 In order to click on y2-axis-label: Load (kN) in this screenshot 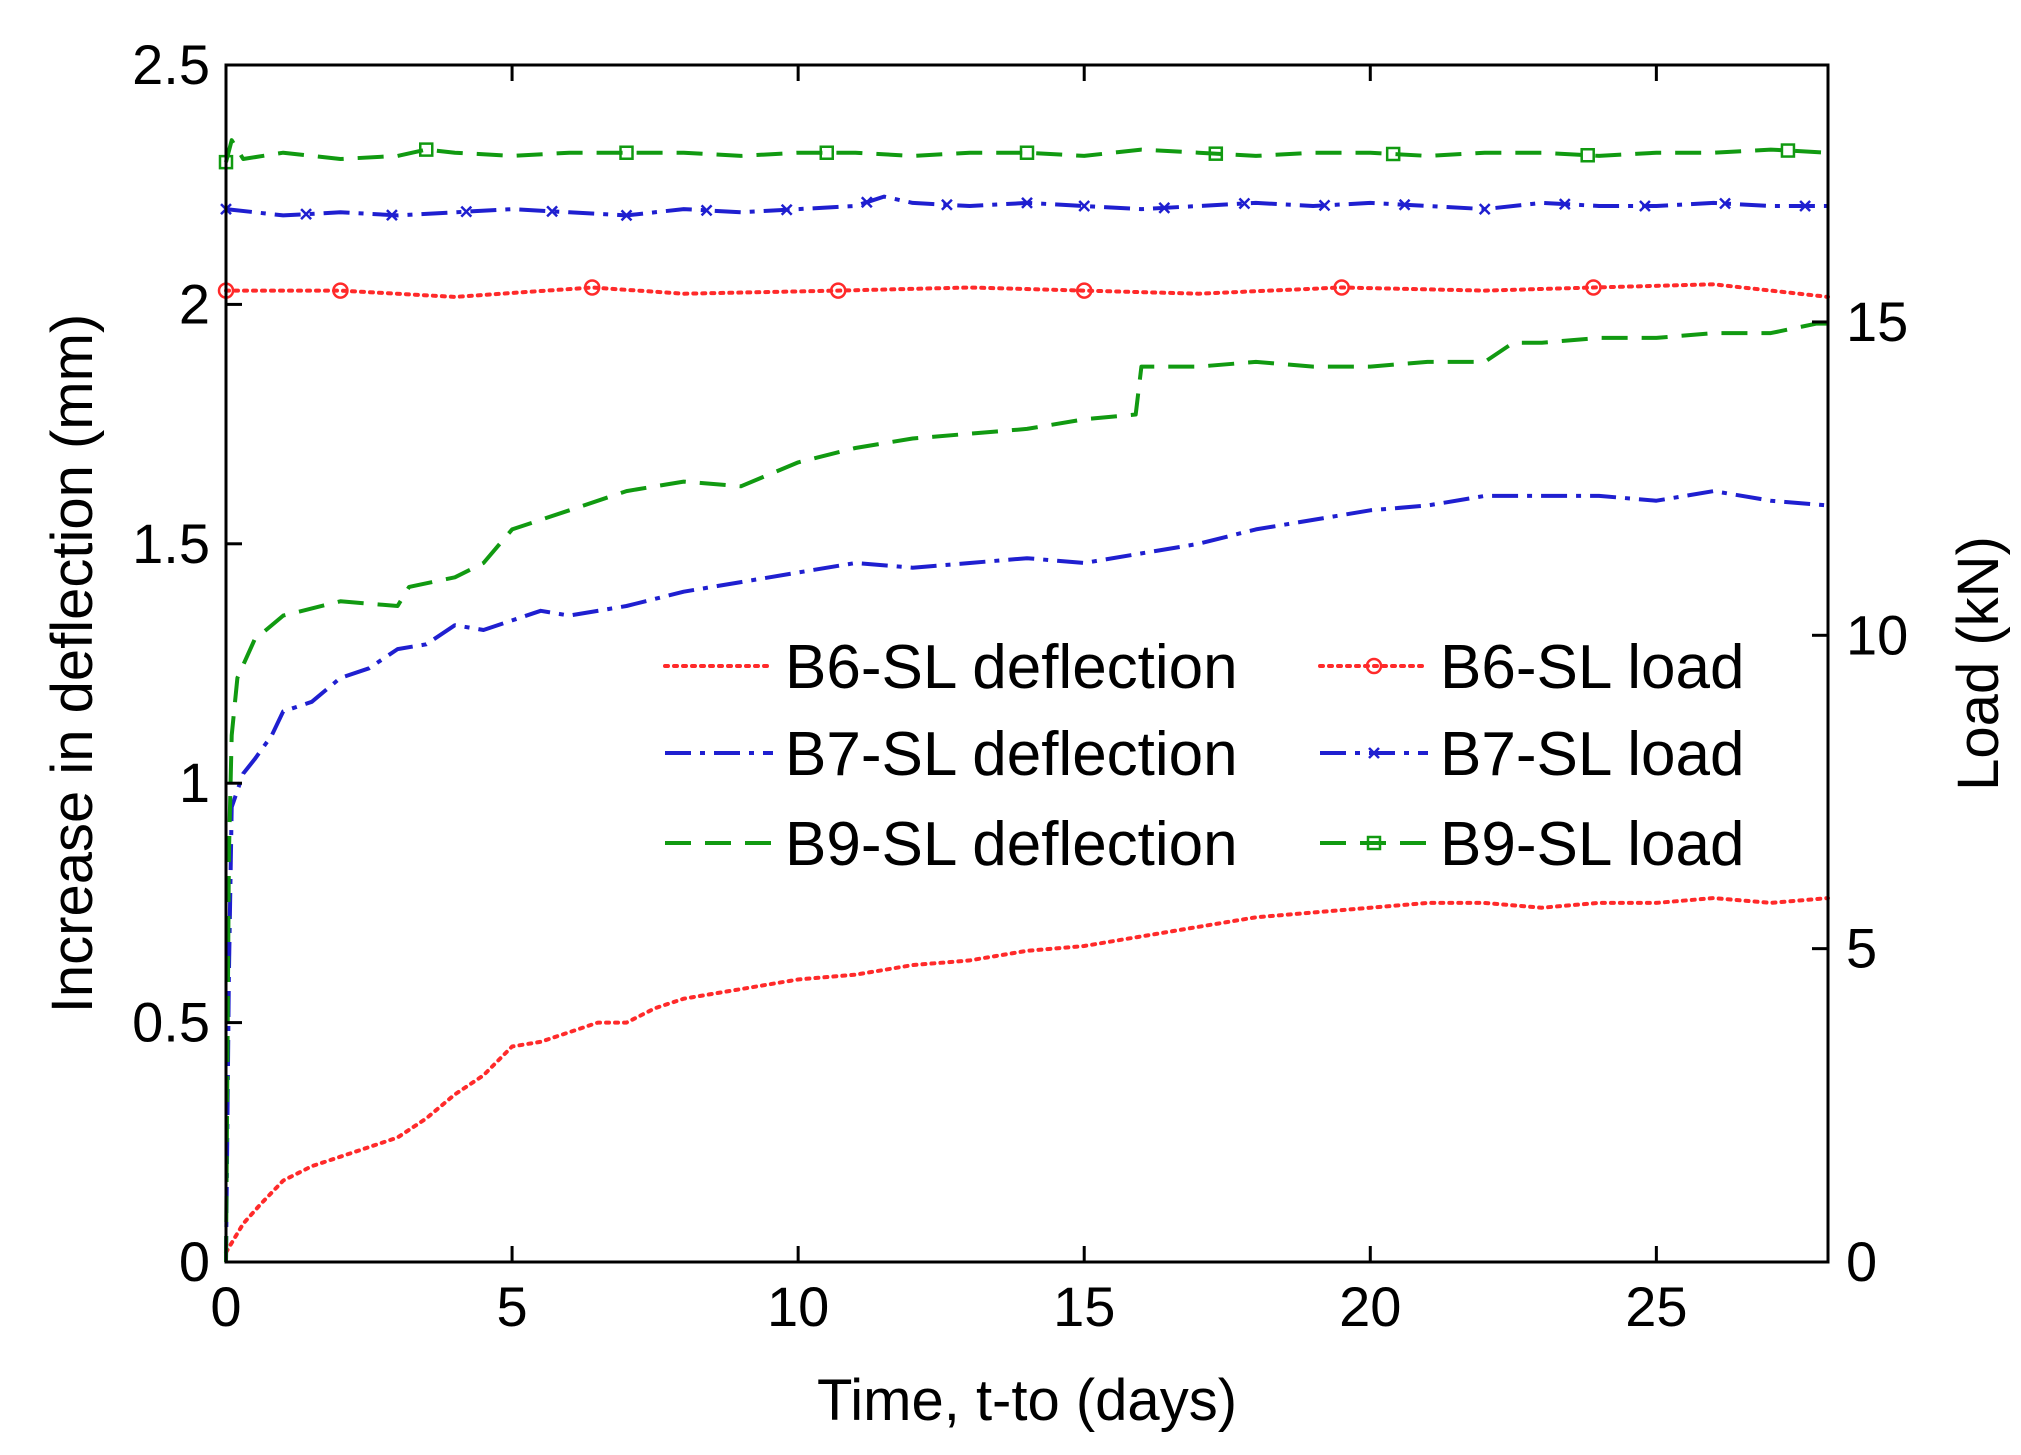, I will do `click(1978, 663)`.